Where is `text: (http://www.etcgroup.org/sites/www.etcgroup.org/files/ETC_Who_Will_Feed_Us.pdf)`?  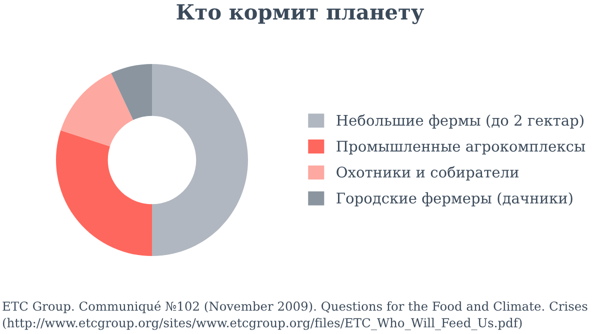 text: (http://www.etcgroup.org/sites/www.etcgroup.org/files/ETC_Who_Will_Feed_Us.pdf) is located at coordinates (262, 324).